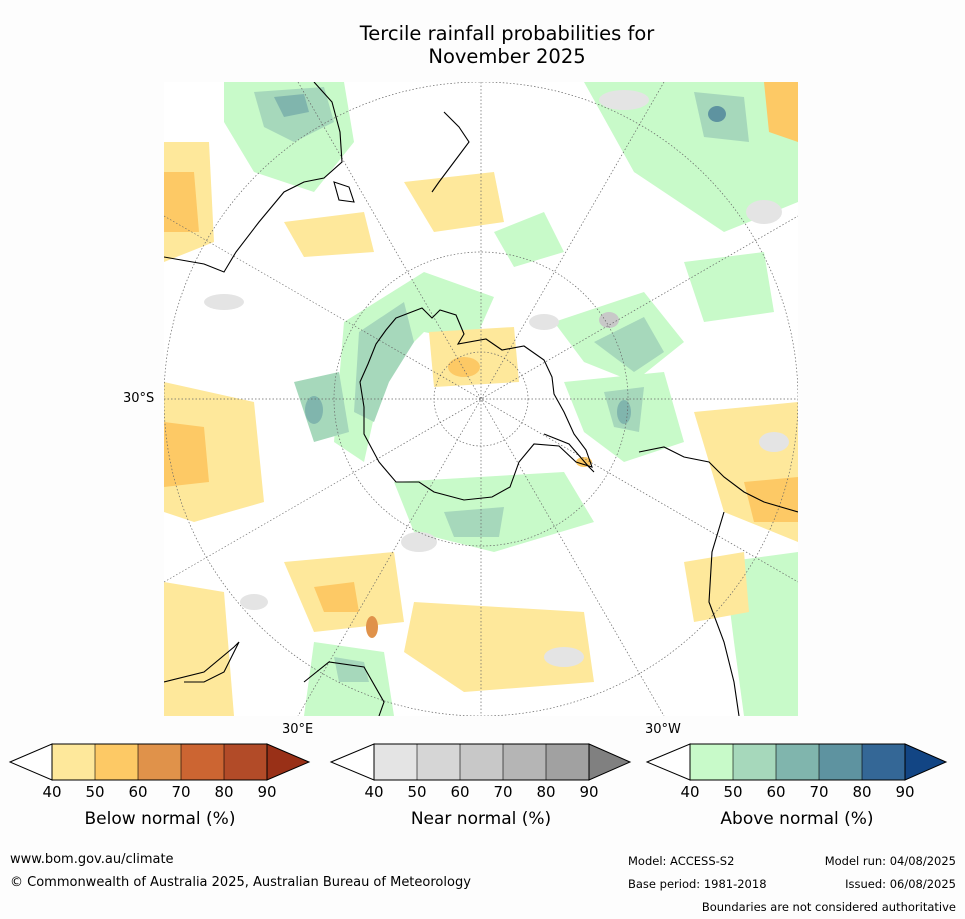 The width and height of the screenshot is (965, 919). I want to click on legend-caption-below: Below normal (%), so click(160, 819).